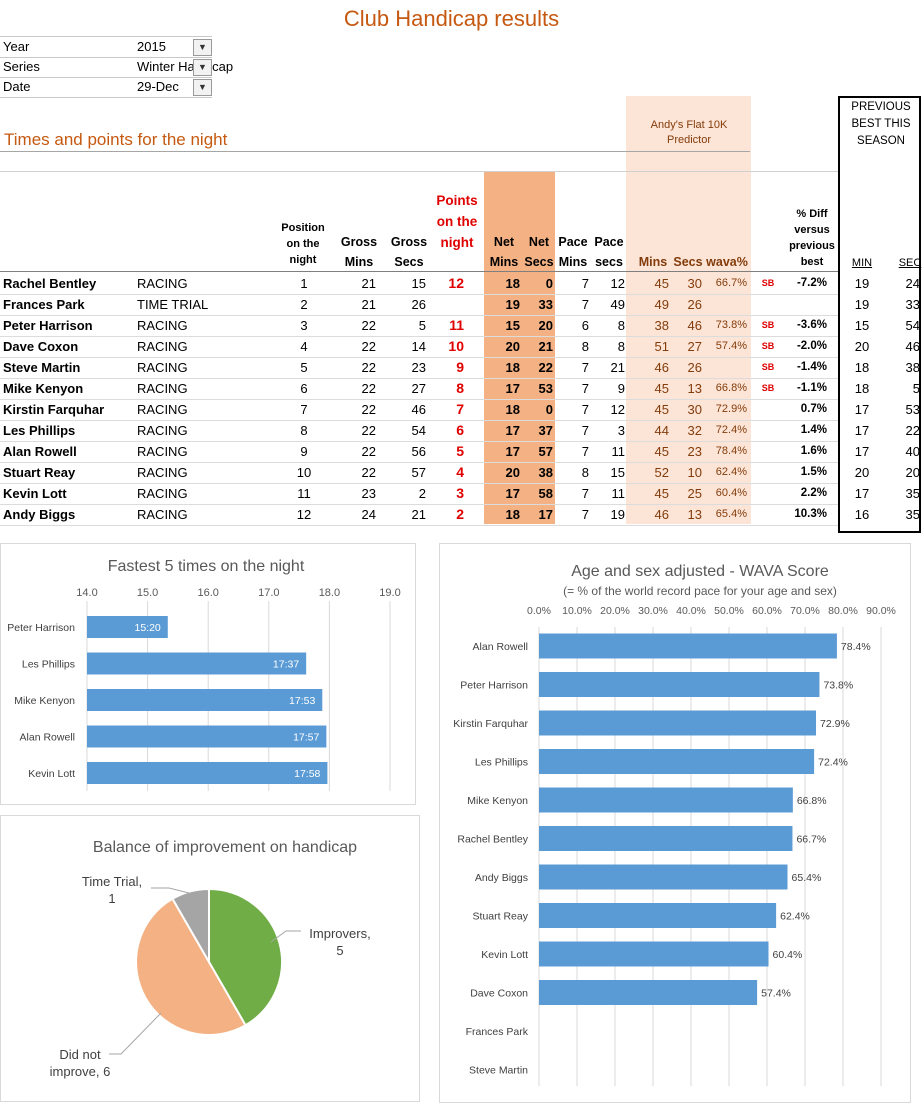 The width and height of the screenshot is (923, 1107). I want to click on gross-secs: 26, so click(418, 304).